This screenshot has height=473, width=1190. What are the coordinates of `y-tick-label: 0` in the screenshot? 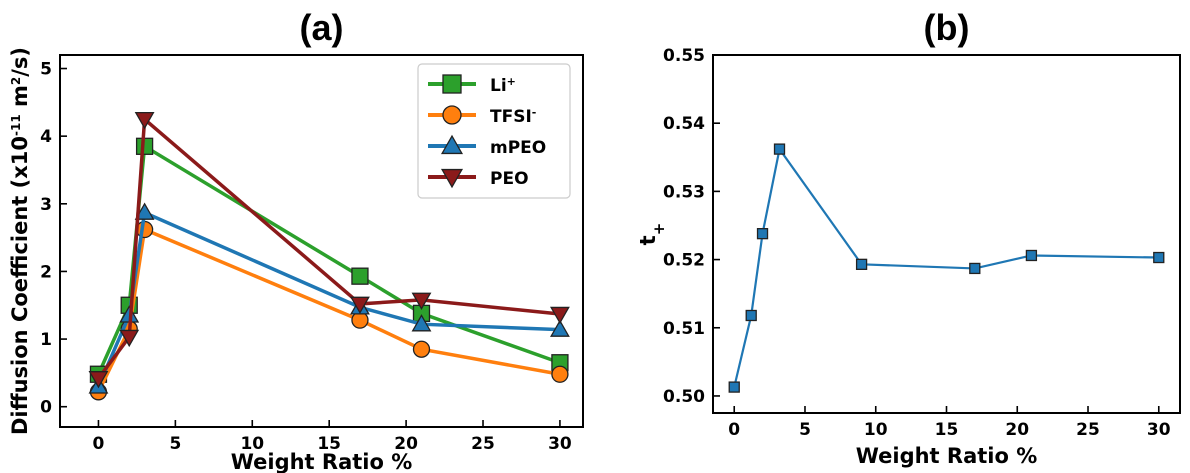 It's located at (46, 408).